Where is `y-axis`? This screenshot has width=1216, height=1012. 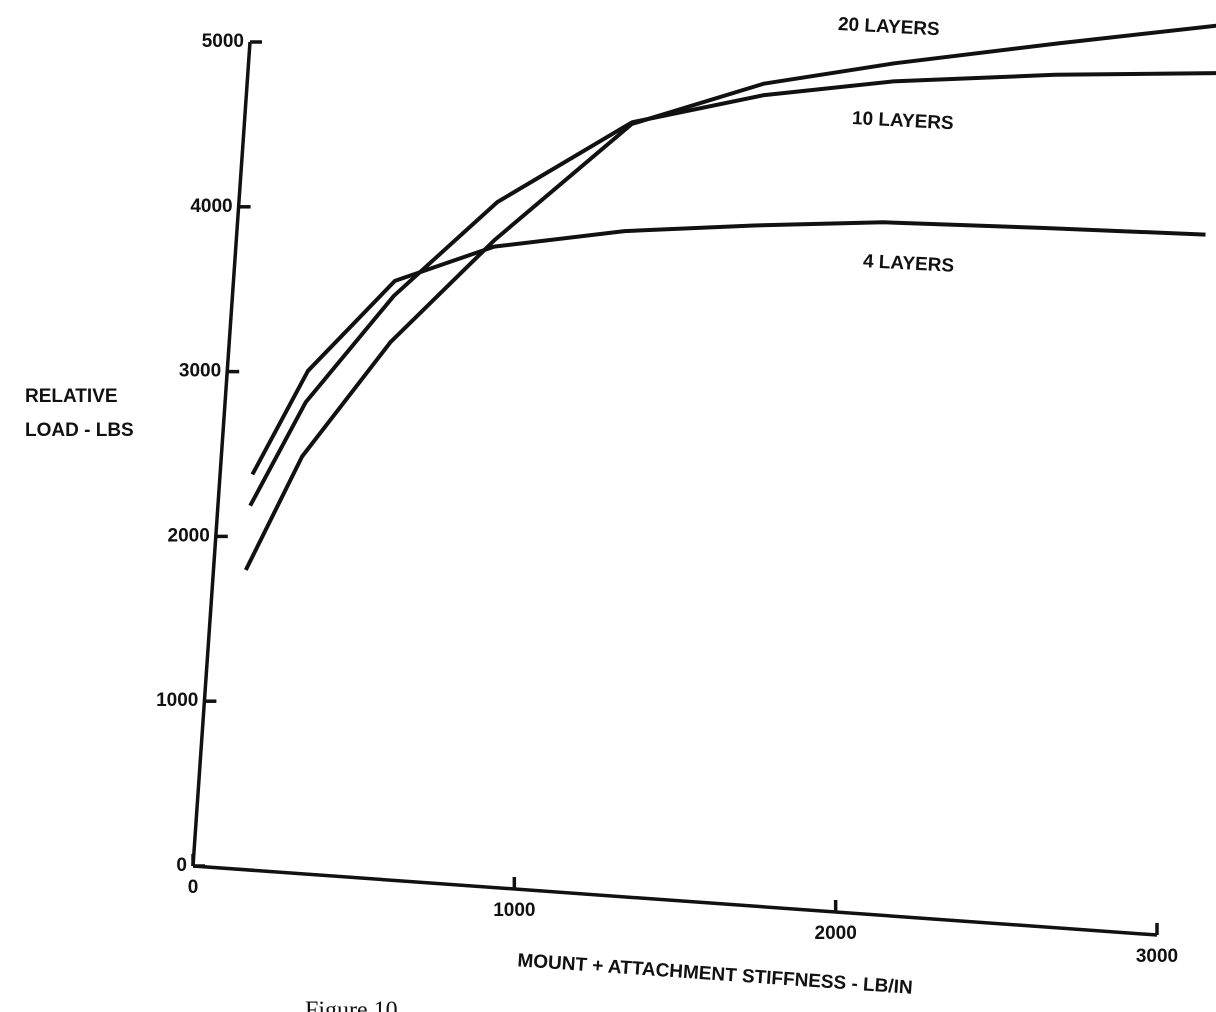 y-axis is located at coordinates (221, 454).